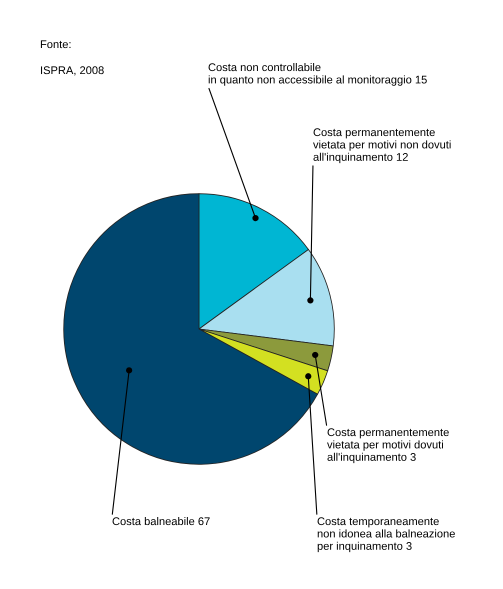 The height and width of the screenshot is (589, 503). Describe the element at coordinates (55, 44) in the screenshot. I see `source-note: Fonte:` at that location.